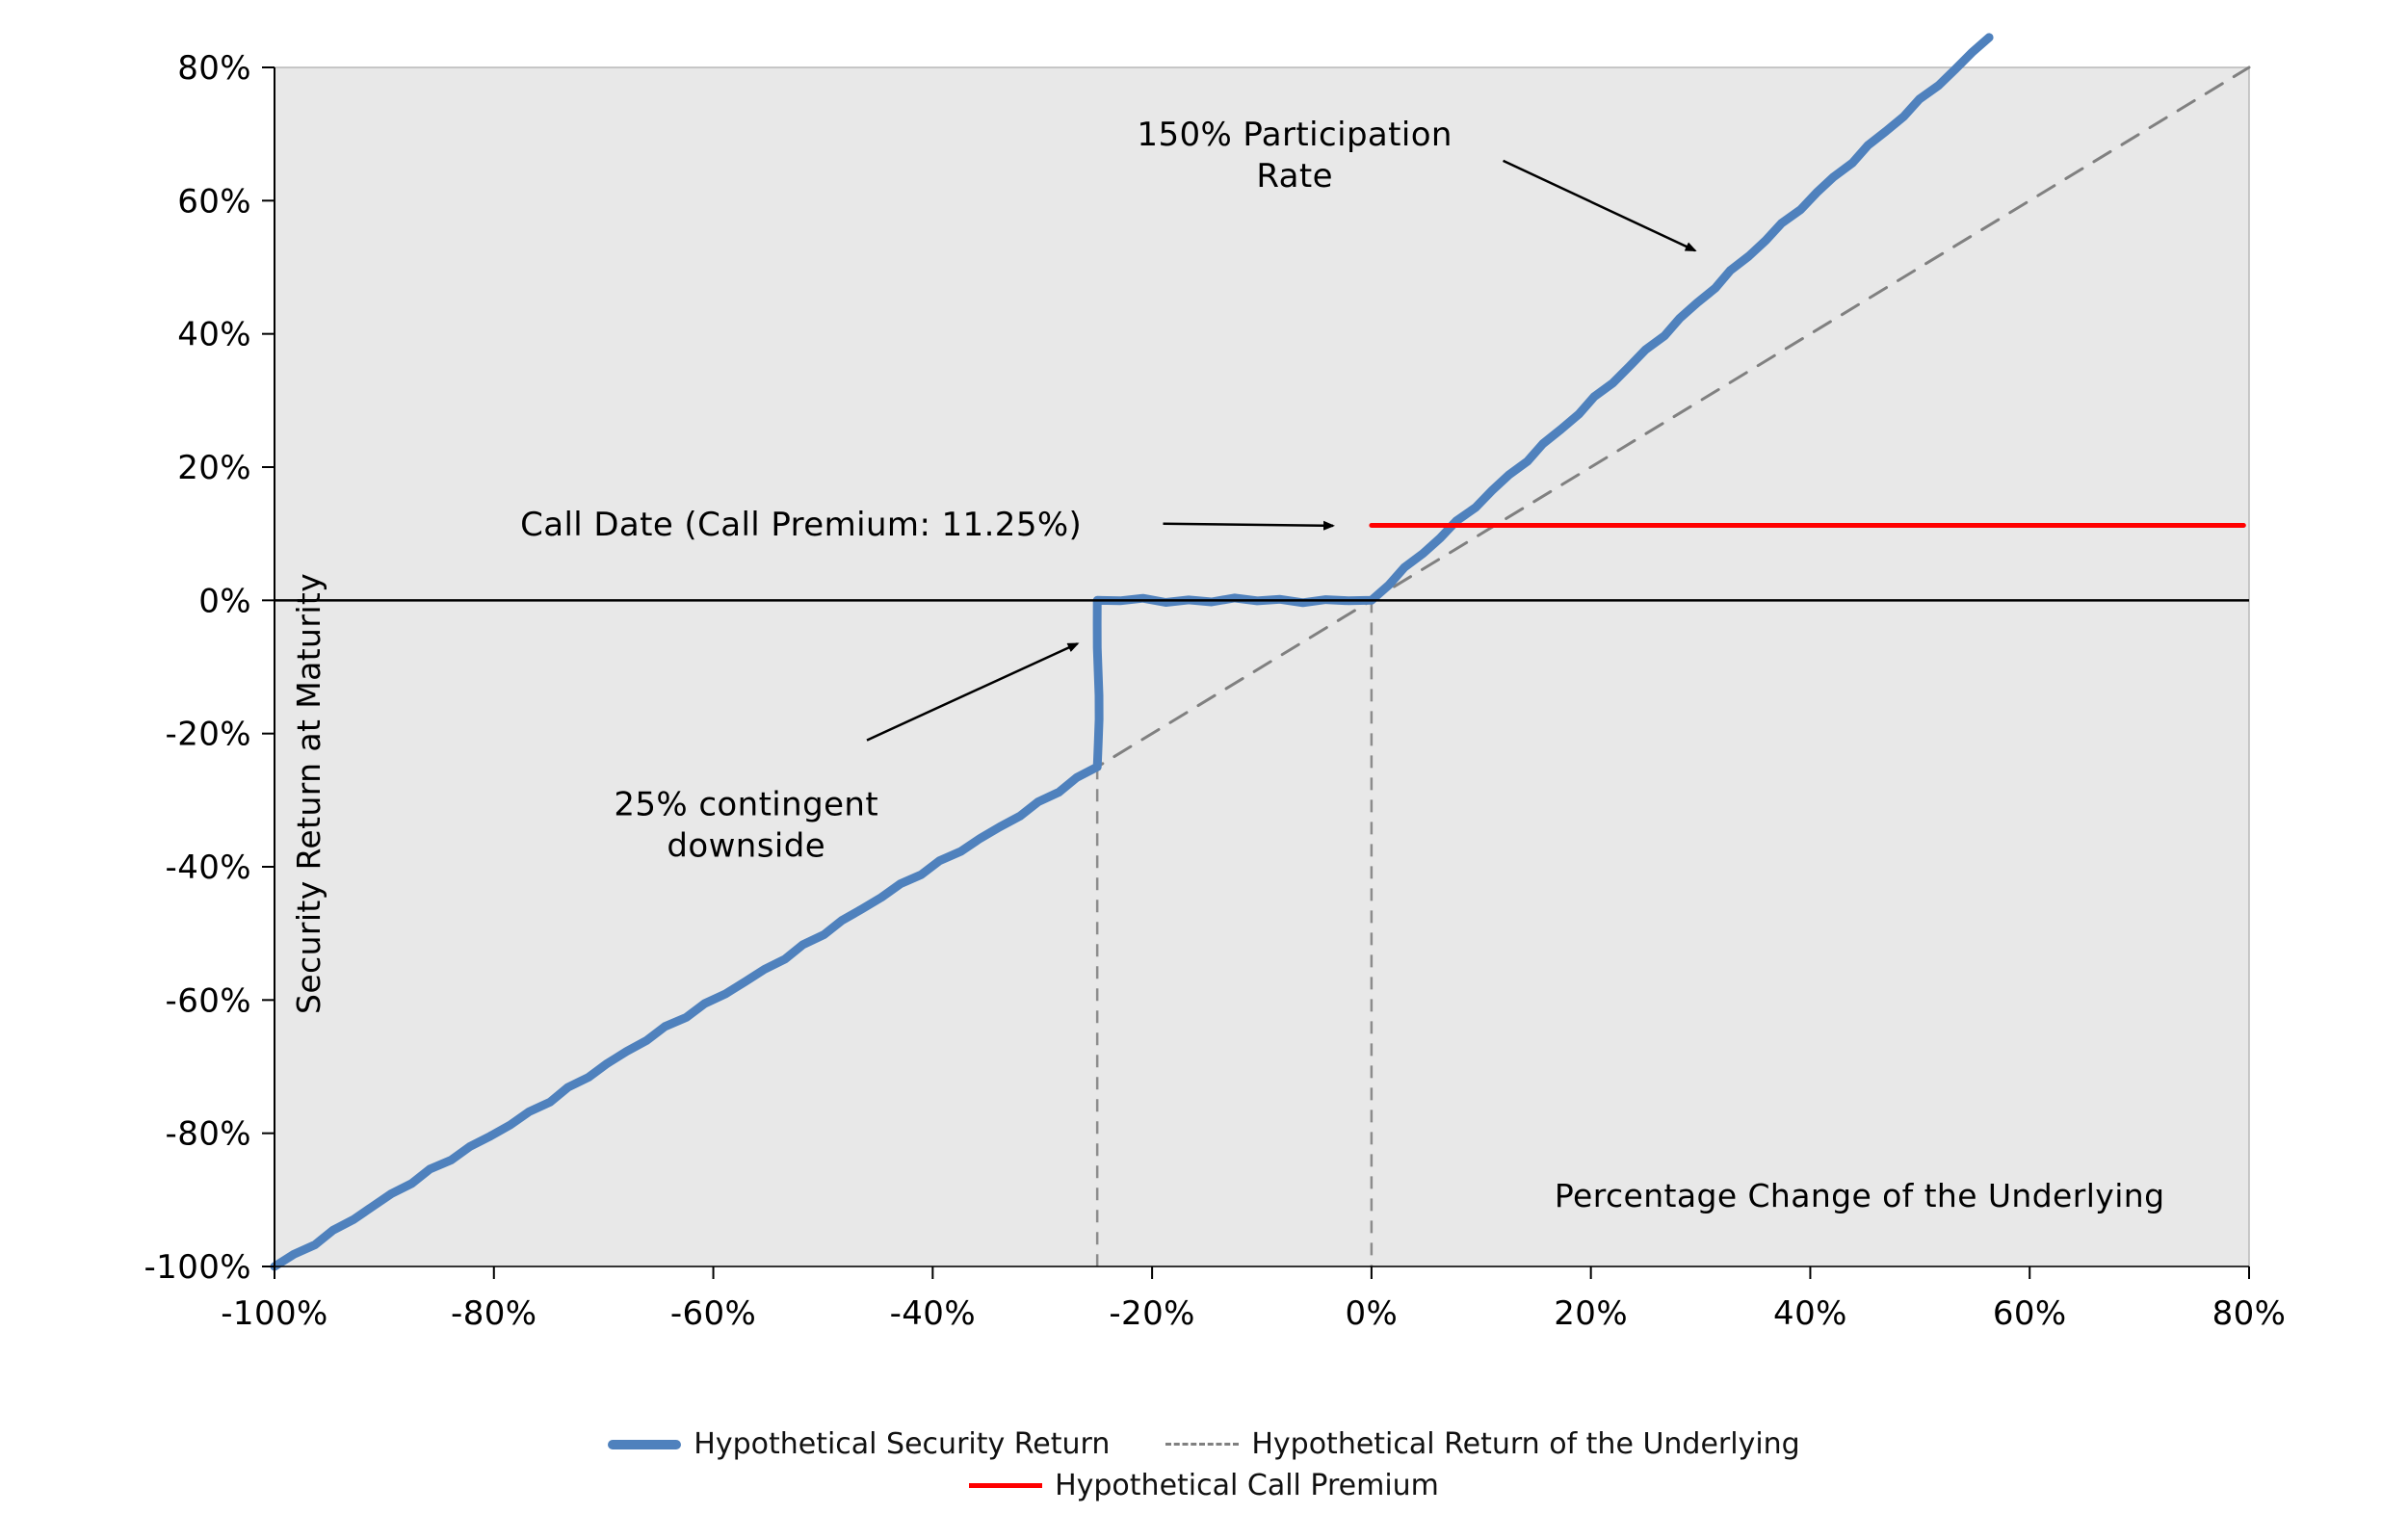 The width and height of the screenshot is (2408, 1540). Describe the element at coordinates (2249, 1313) in the screenshot. I see `x-tick-label: 80%` at that location.